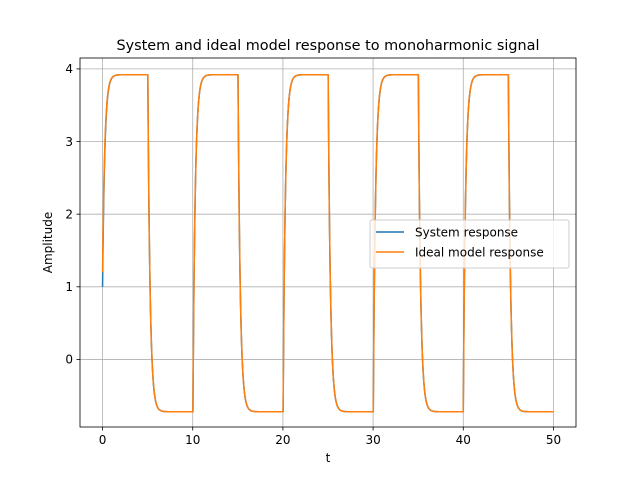 This screenshot has height=480, width=640. Describe the element at coordinates (330, 437) in the screenshot. I see `x-ticks: 0 10 20 30 40 50` at that location.